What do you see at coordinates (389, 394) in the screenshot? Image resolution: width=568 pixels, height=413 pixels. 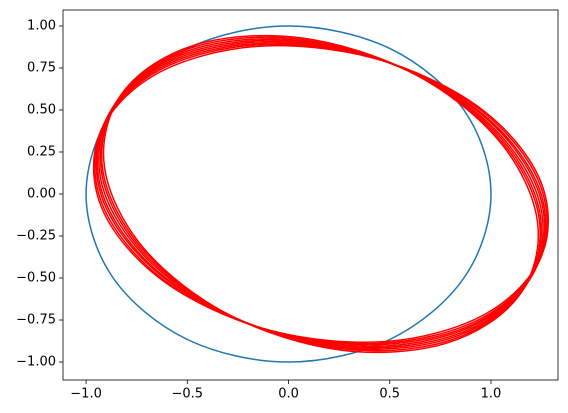 I see `x-tick-label: 0.5` at bounding box center [389, 394].